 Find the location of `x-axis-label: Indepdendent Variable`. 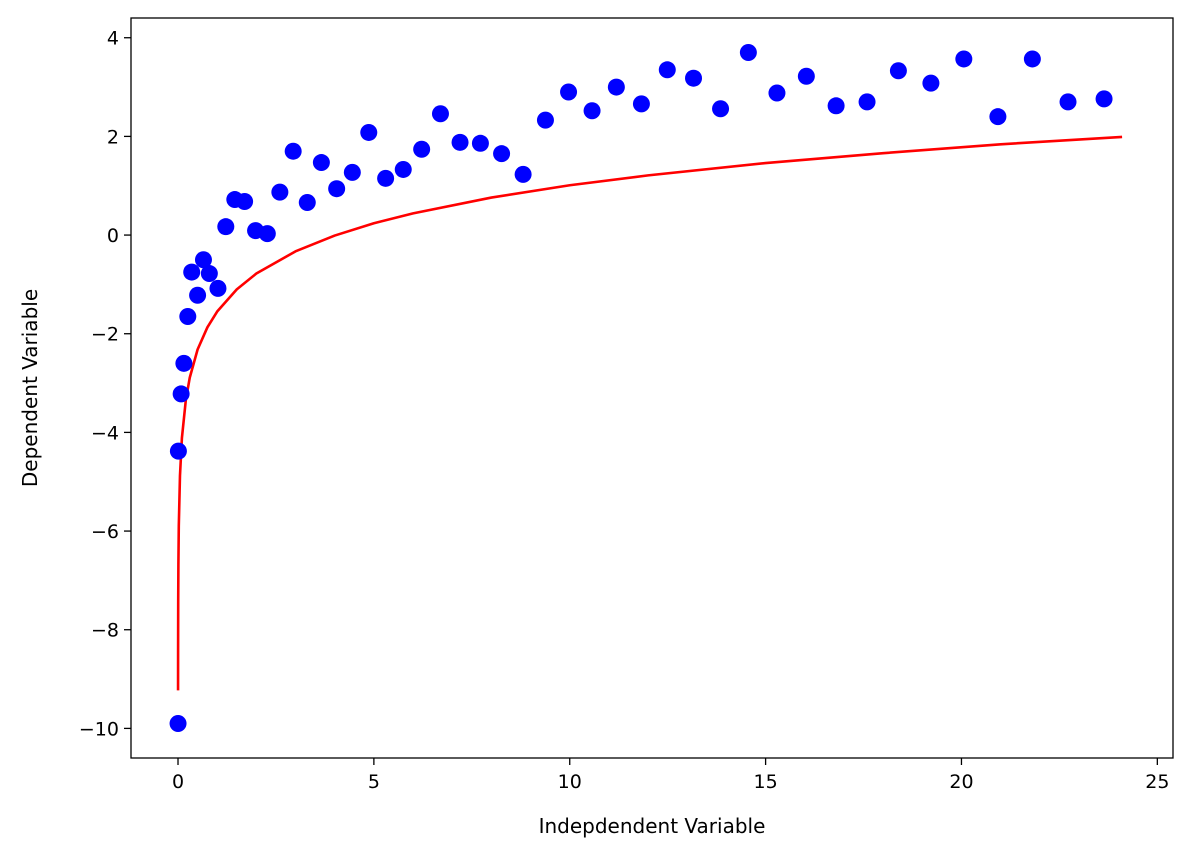

x-axis-label: Indepdendent Variable is located at coordinates (652, 826).